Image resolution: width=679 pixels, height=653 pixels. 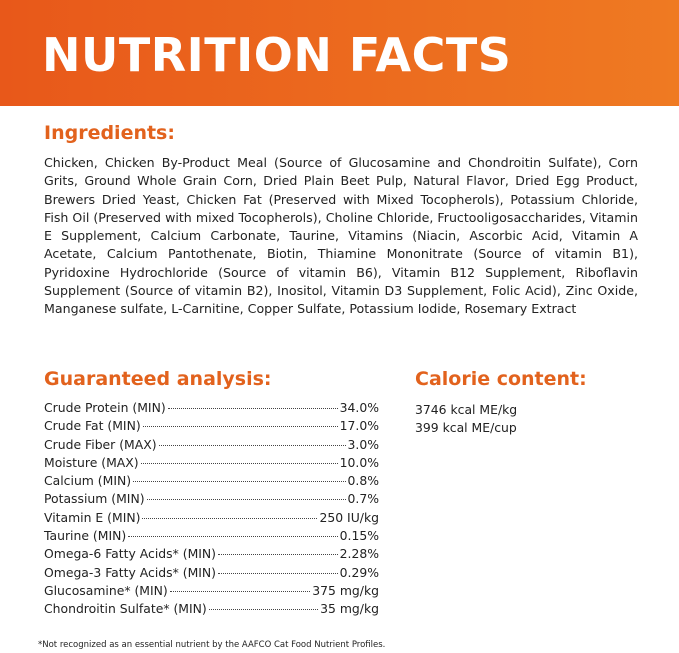 What do you see at coordinates (466, 428) in the screenshot?
I see `calorie-line: 399 kcal ME/cup` at bounding box center [466, 428].